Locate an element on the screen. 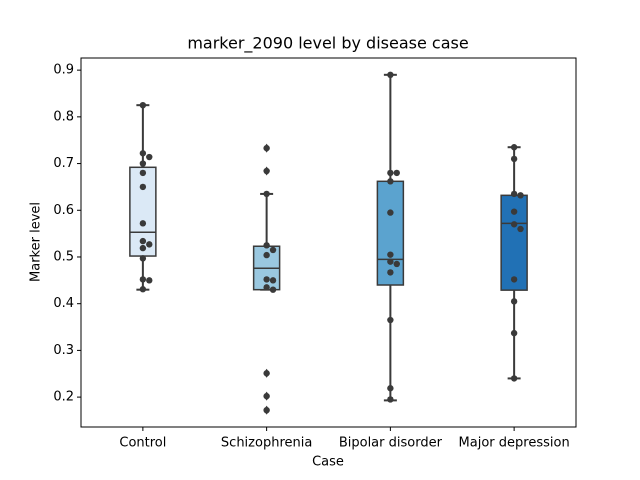 This screenshot has height=480, width=640. x-tick-label: Bipolar disorder is located at coordinates (391, 443).